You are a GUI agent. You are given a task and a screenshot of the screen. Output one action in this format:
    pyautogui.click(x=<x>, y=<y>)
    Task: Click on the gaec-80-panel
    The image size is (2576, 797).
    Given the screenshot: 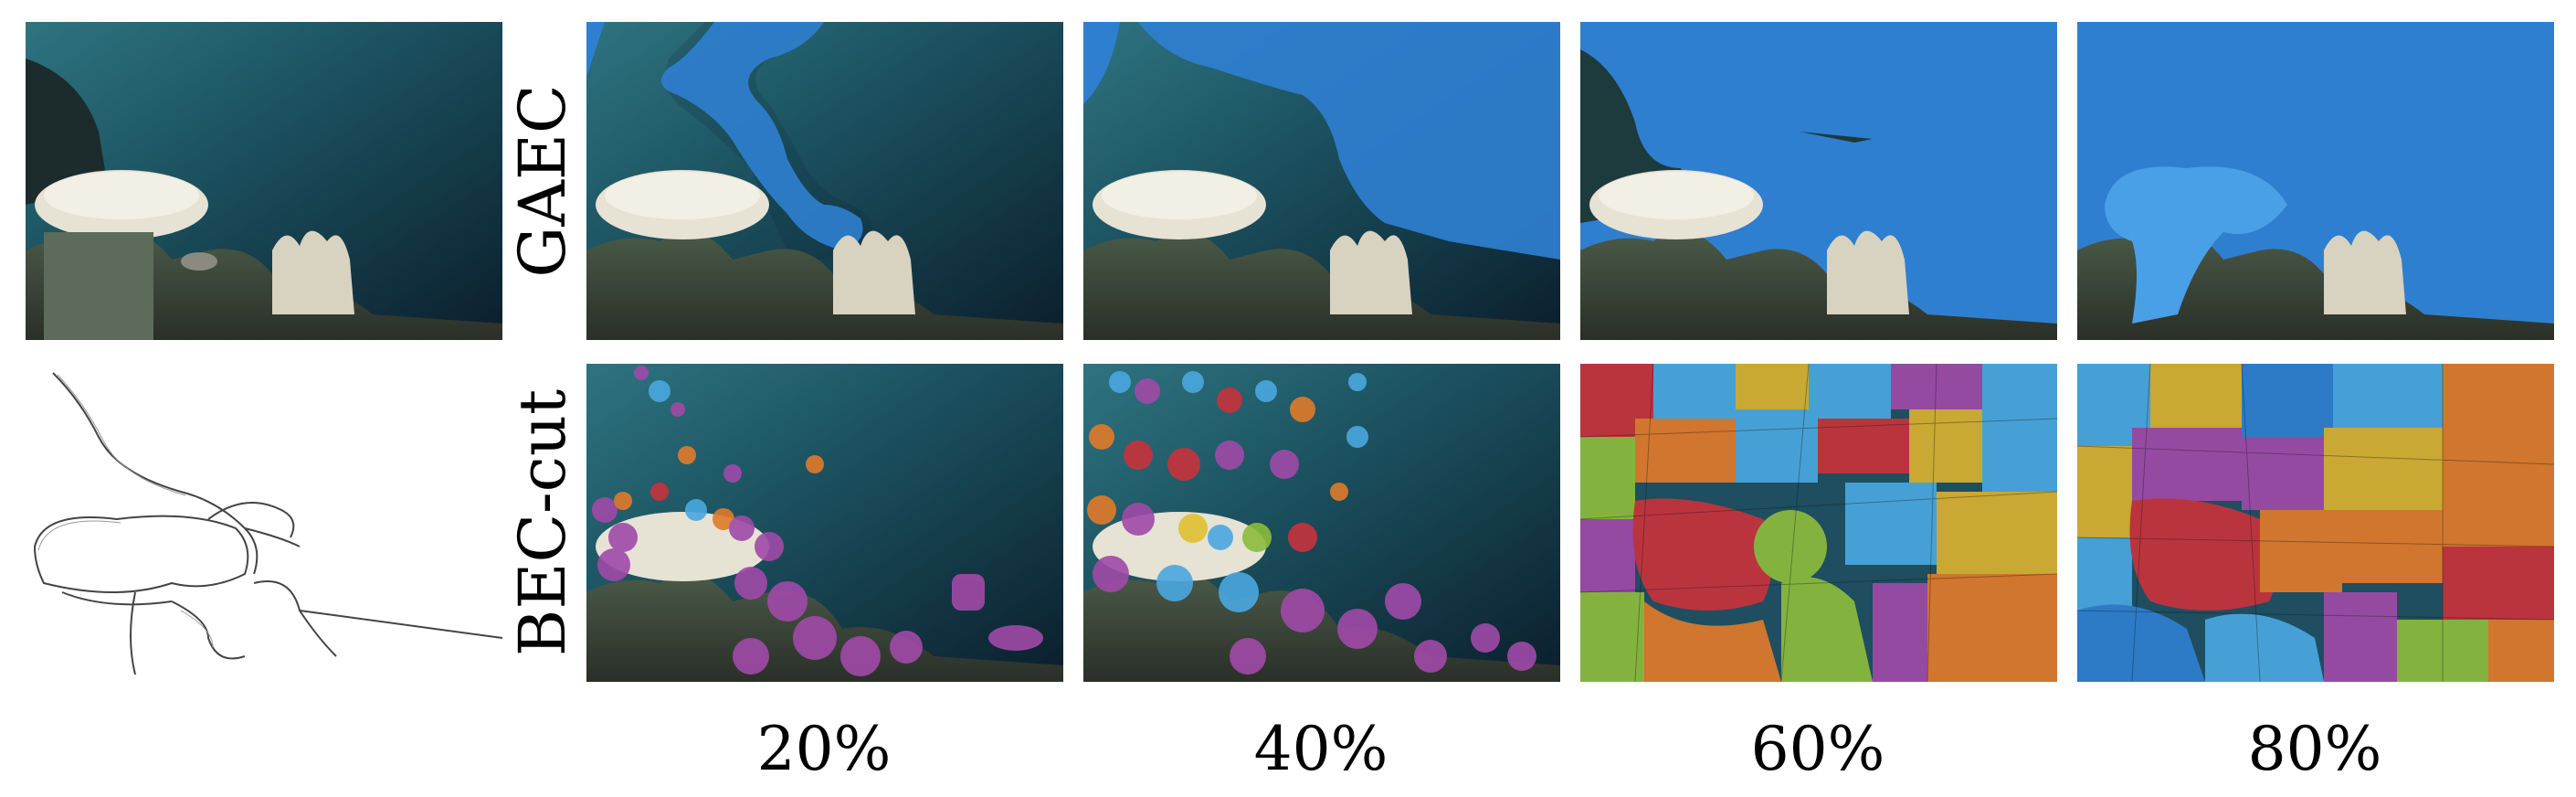 What is the action you would take?
    pyautogui.click(x=2315, y=181)
    